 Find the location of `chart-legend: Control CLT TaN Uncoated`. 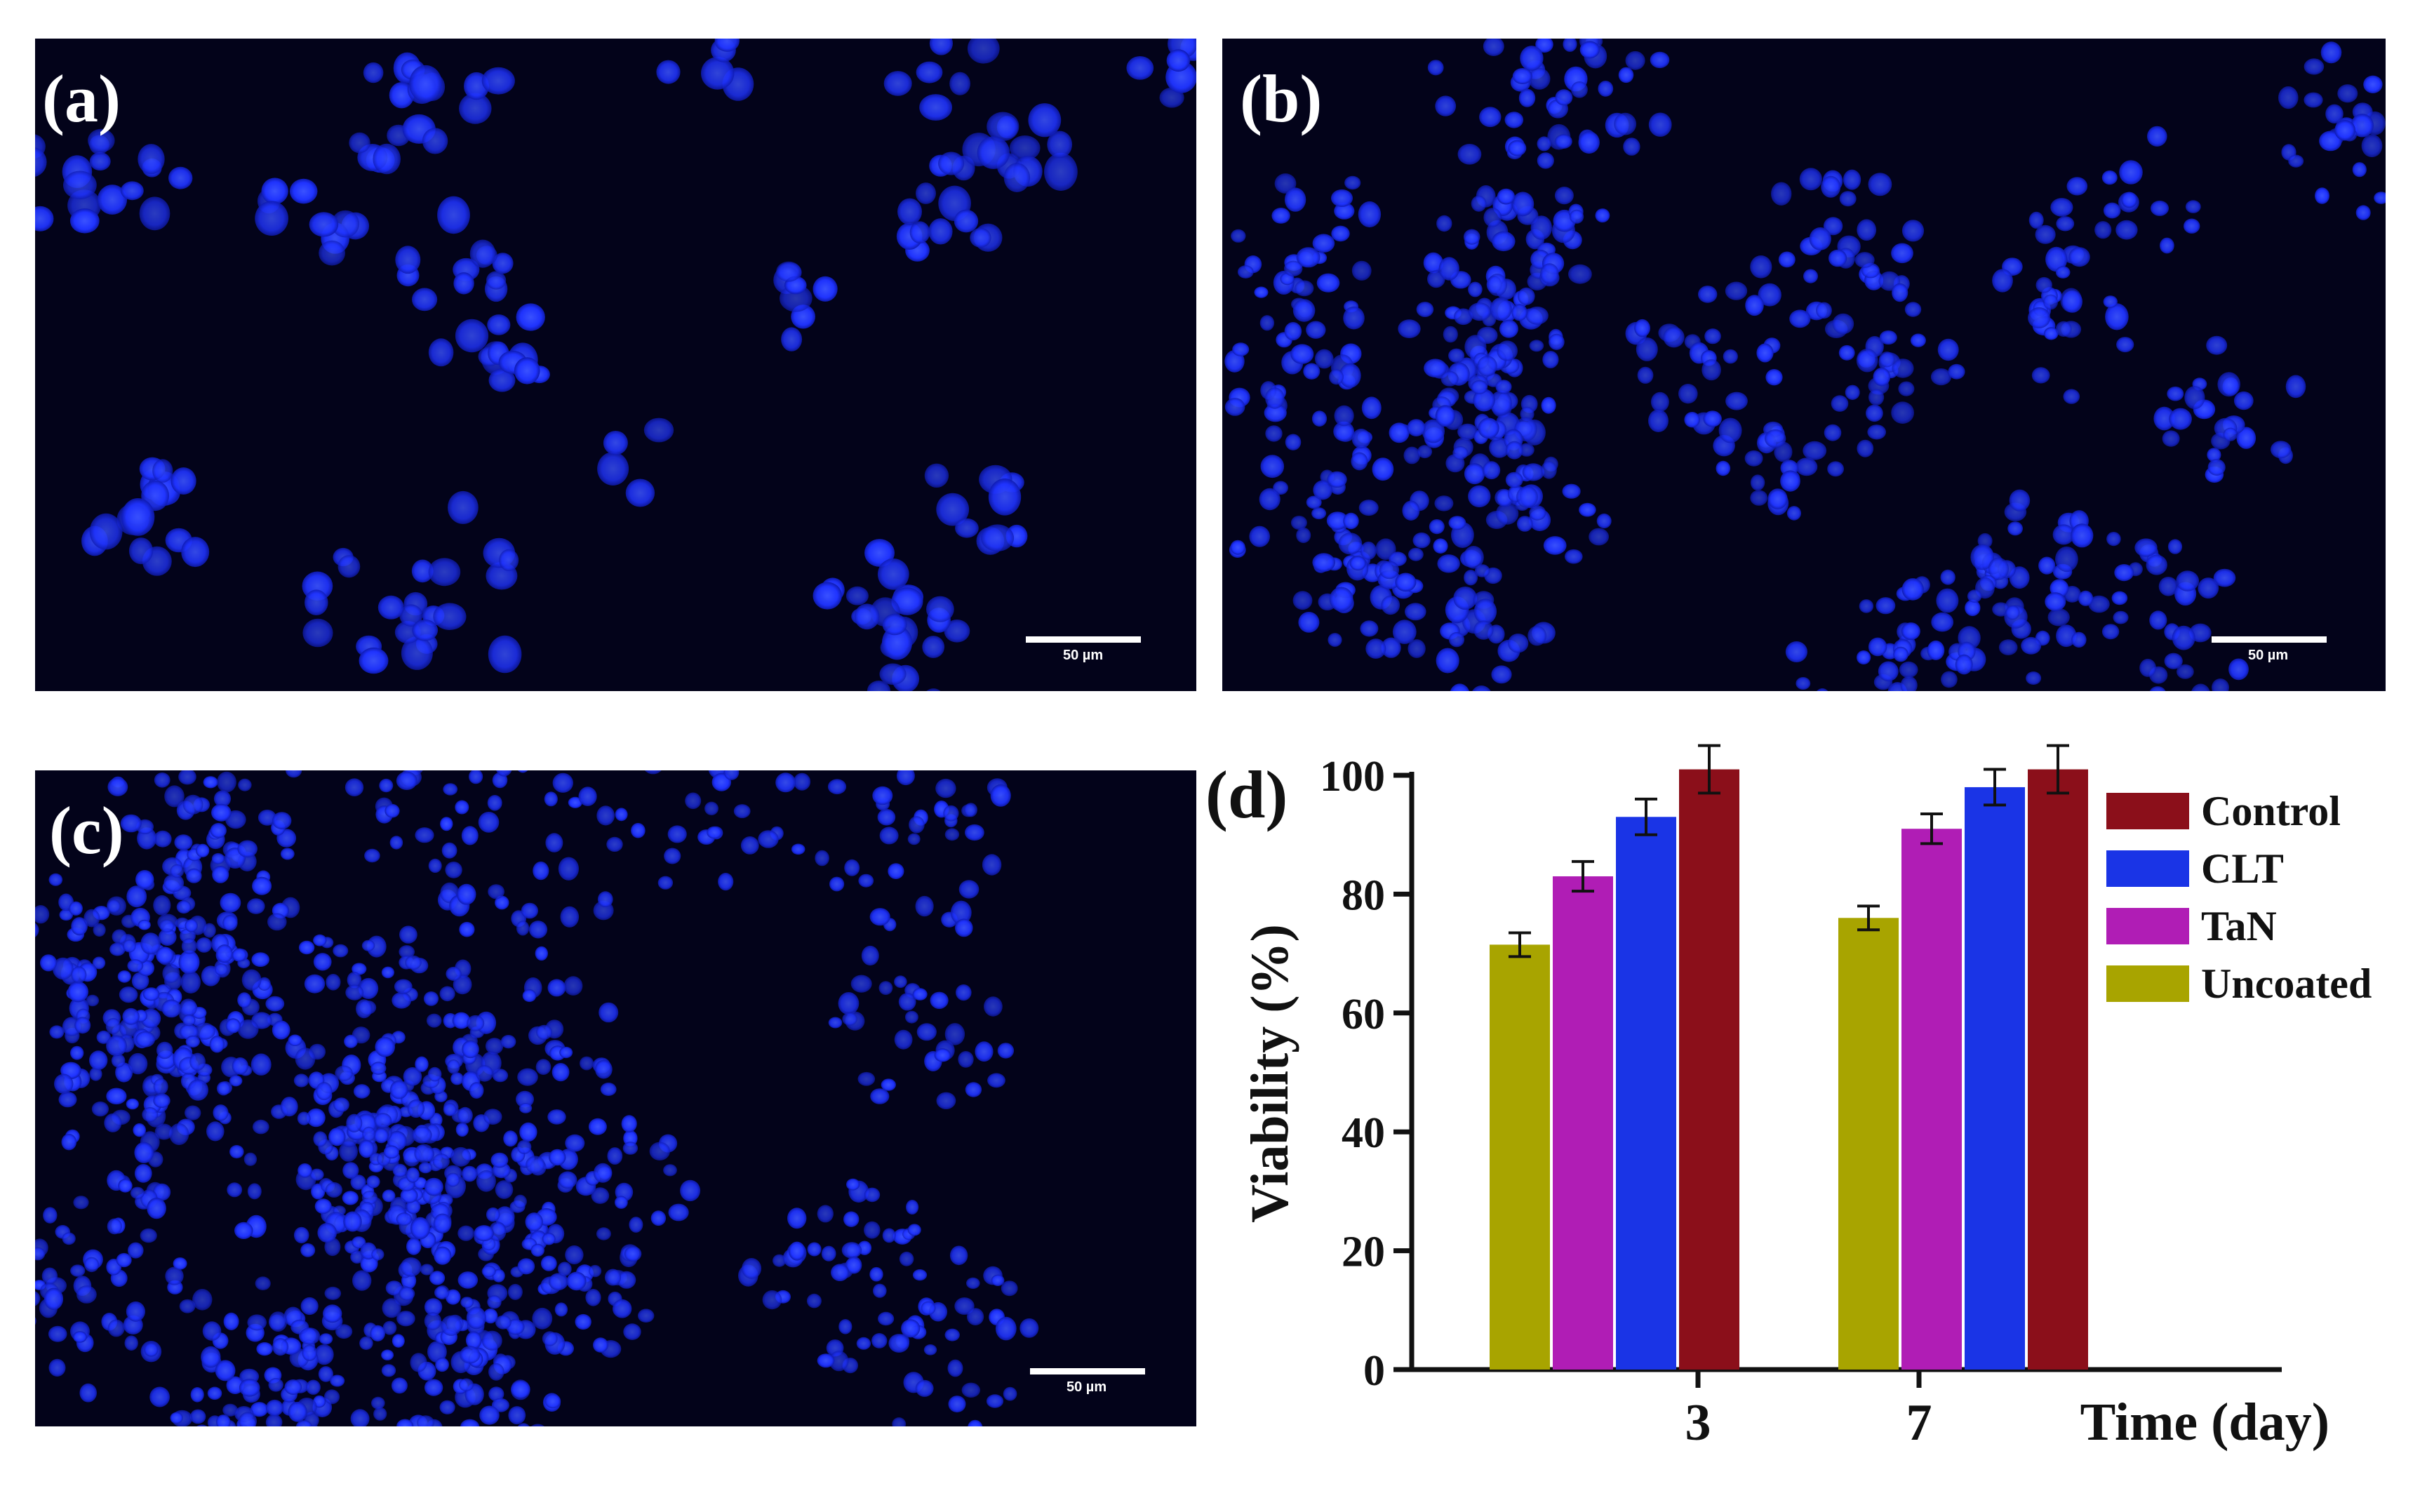

chart-legend: Control CLT TaN Uncoated is located at coordinates (2239, 897).